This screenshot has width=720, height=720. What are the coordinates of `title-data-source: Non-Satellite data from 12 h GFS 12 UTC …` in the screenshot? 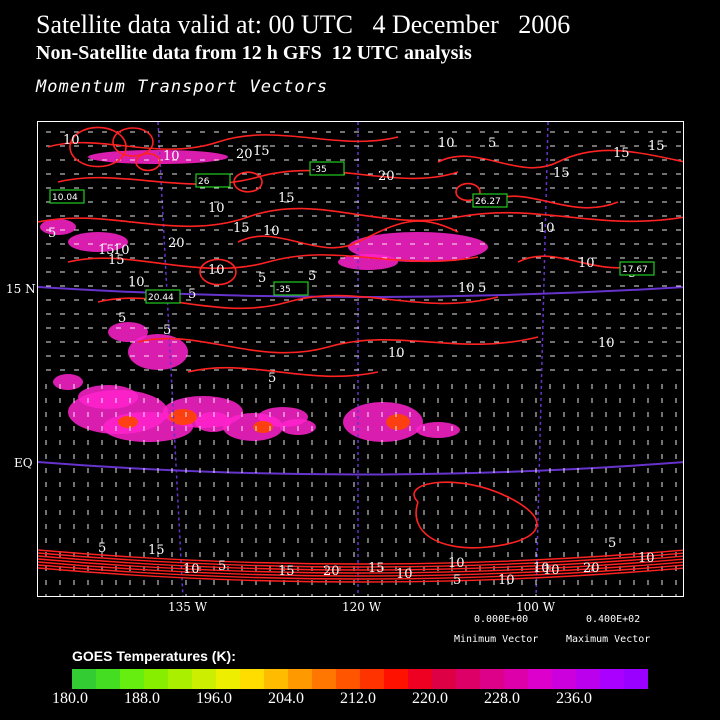 It's located at (254, 53).